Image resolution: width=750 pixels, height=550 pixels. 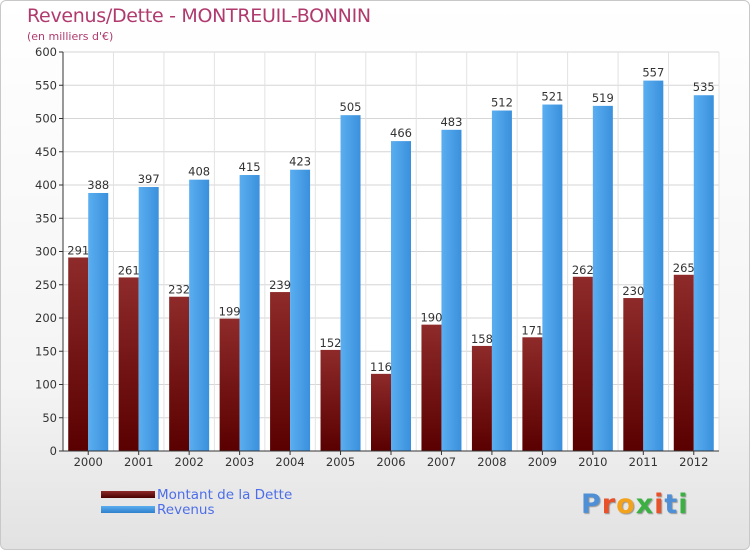 I want to click on chart-title: Revenus/Dette - MONTREUIL-BONNIN, so click(x=199, y=16).